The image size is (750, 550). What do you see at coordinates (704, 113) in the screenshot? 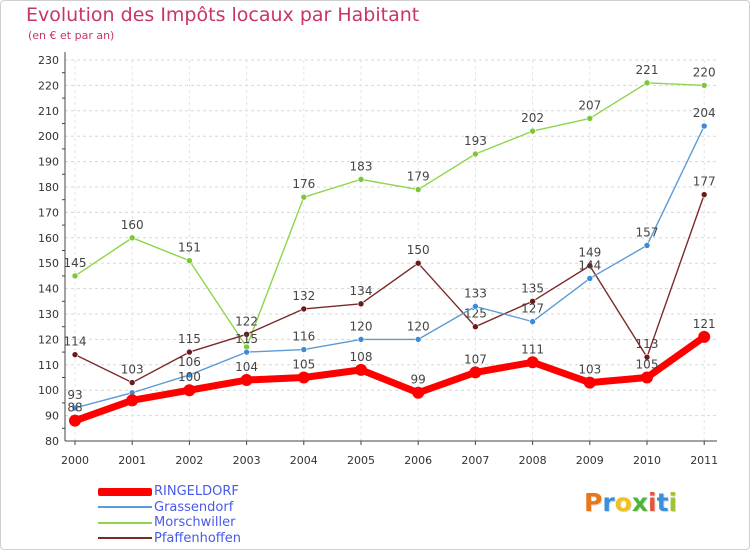
I see `data-label-grassendorf: 204` at bounding box center [704, 113].